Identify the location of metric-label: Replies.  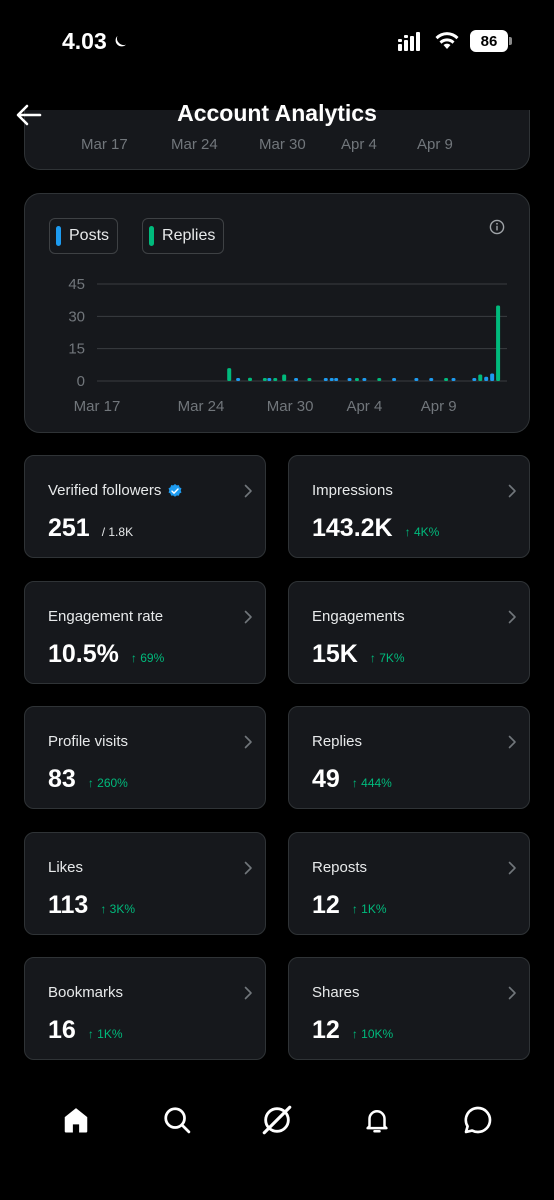
(337, 741).